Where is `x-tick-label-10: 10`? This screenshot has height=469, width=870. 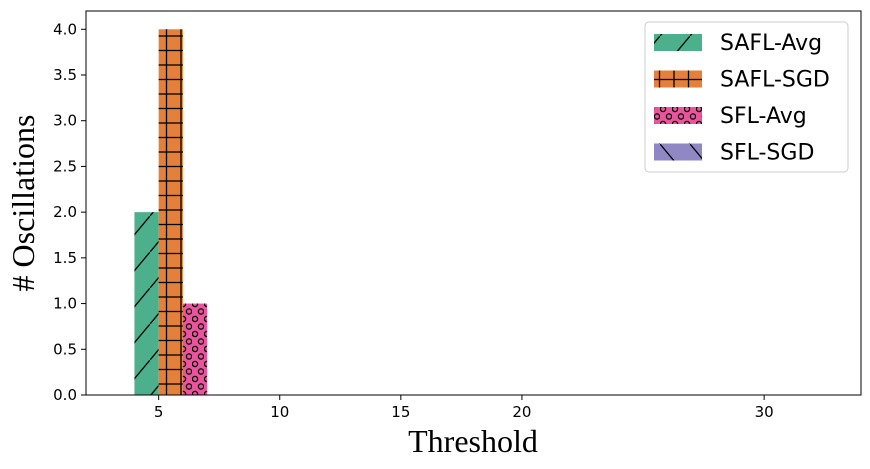 x-tick-label-10: 10 is located at coordinates (279, 412).